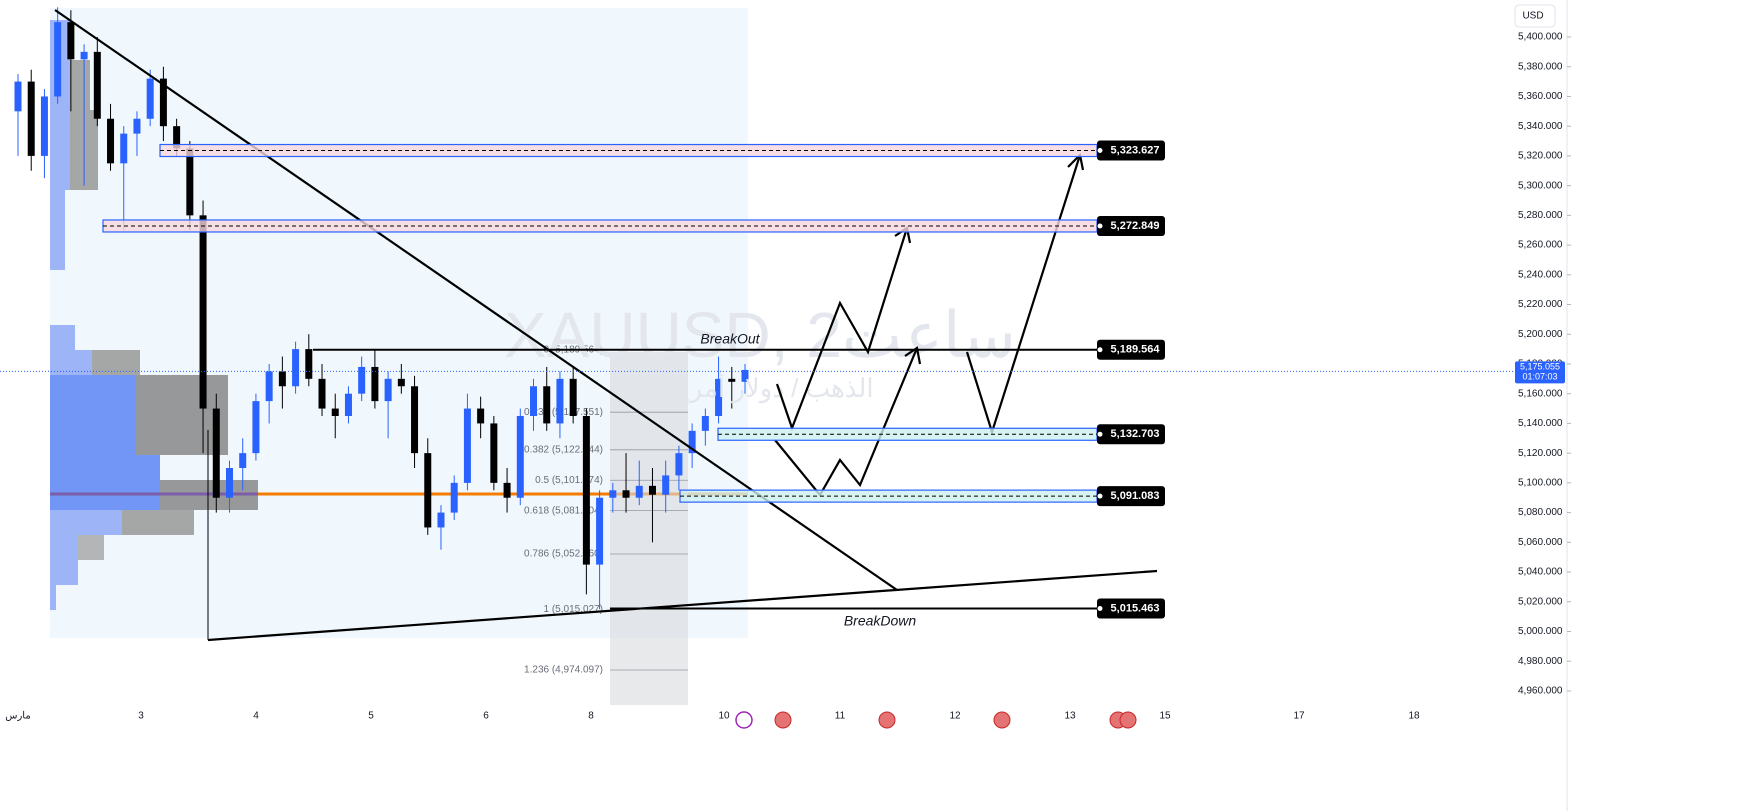 Image resolution: width=1747 pixels, height=811 pixels. I want to click on y-tick-label: 5,080.000, so click(1540, 512).